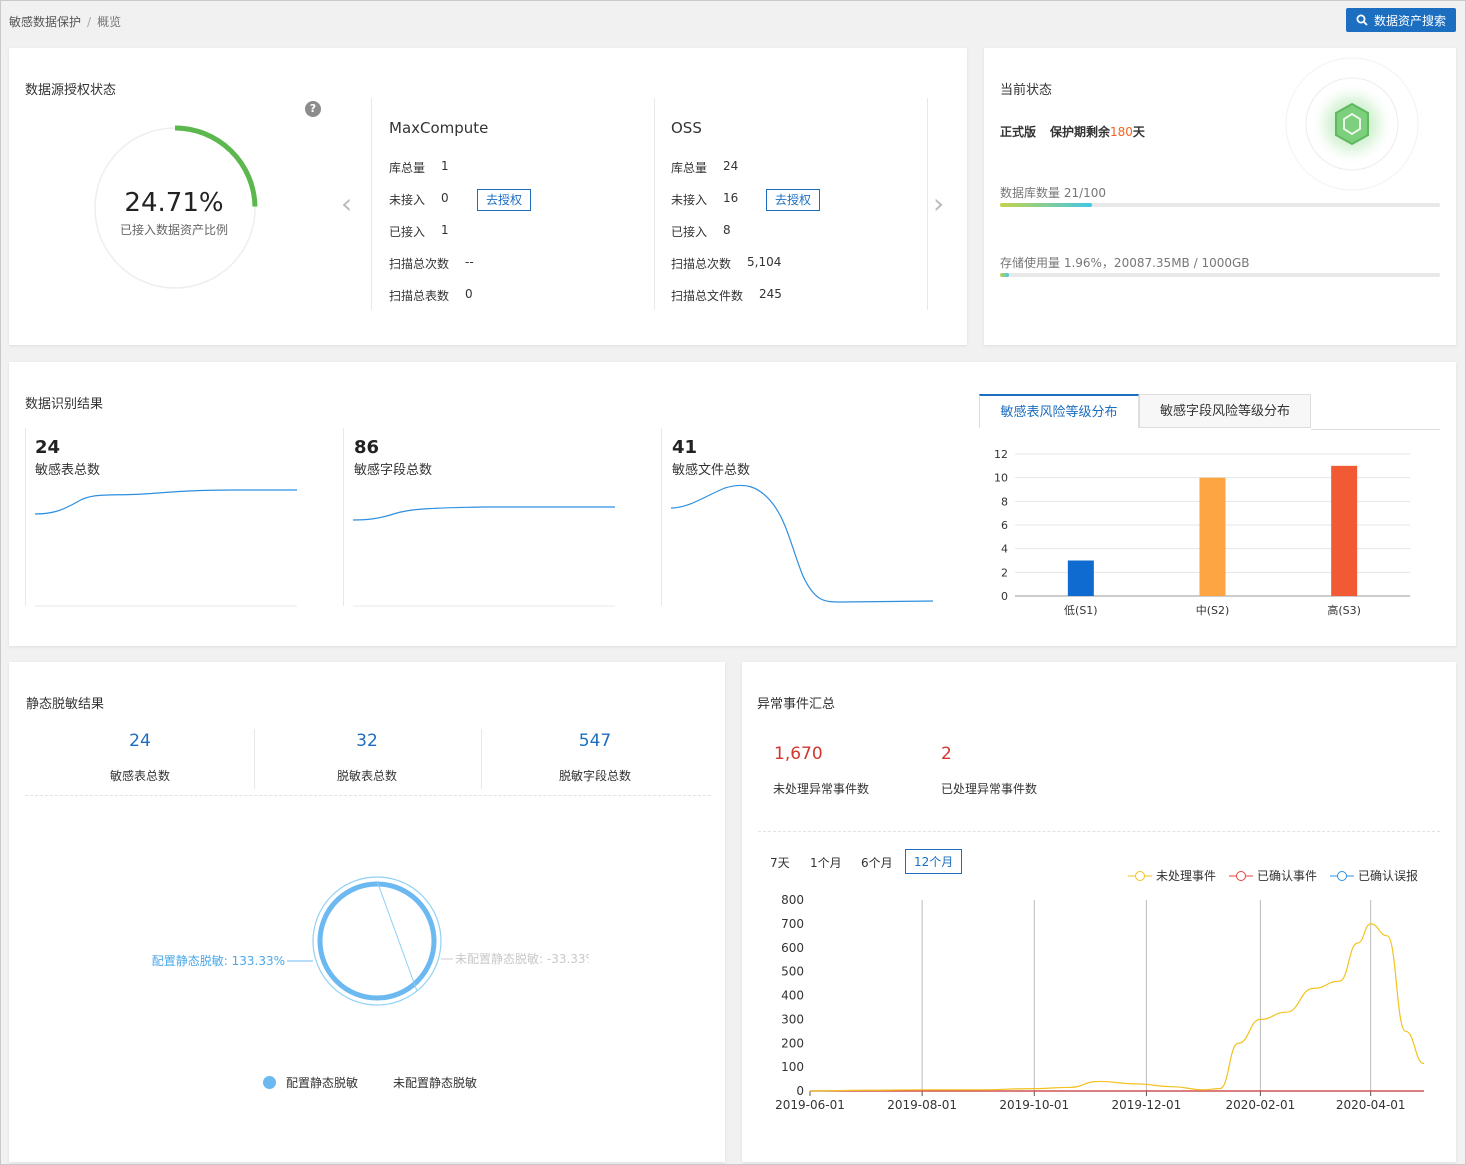 This screenshot has width=1466, height=1165. What do you see at coordinates (1001, 454) in the screenshot?
I see `y-tick-label: 12` at bounding box center [1001, 454].